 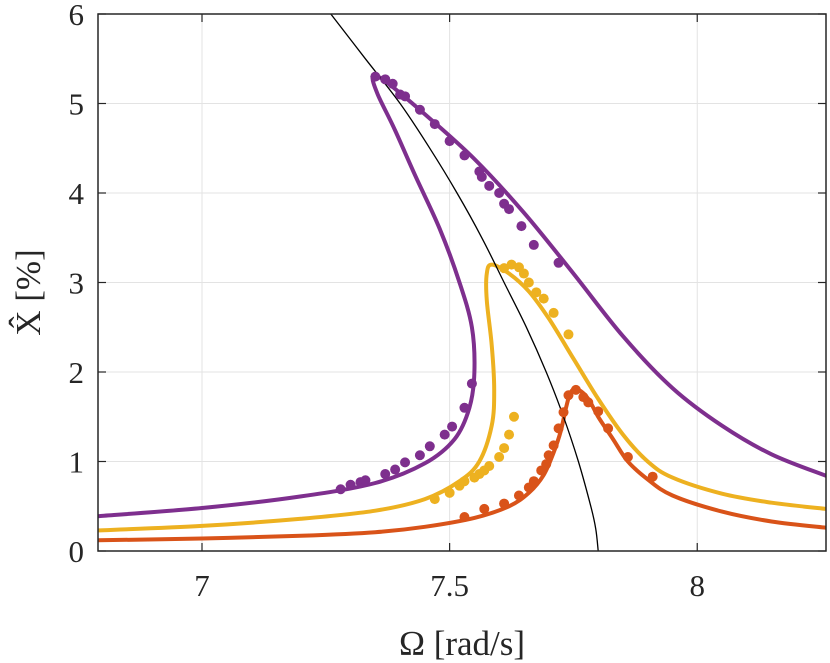 I want to click on x-tick-label: 7, so click(x=202, y=585).